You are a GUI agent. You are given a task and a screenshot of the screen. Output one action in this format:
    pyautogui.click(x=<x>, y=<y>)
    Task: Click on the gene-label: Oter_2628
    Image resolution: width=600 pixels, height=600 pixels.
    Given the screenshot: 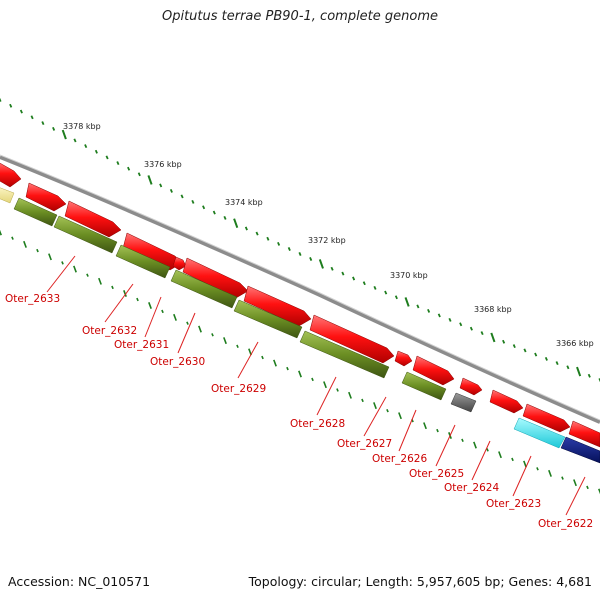 What is the action you would take?
    pyautogui.click(x=317, y=424)
    